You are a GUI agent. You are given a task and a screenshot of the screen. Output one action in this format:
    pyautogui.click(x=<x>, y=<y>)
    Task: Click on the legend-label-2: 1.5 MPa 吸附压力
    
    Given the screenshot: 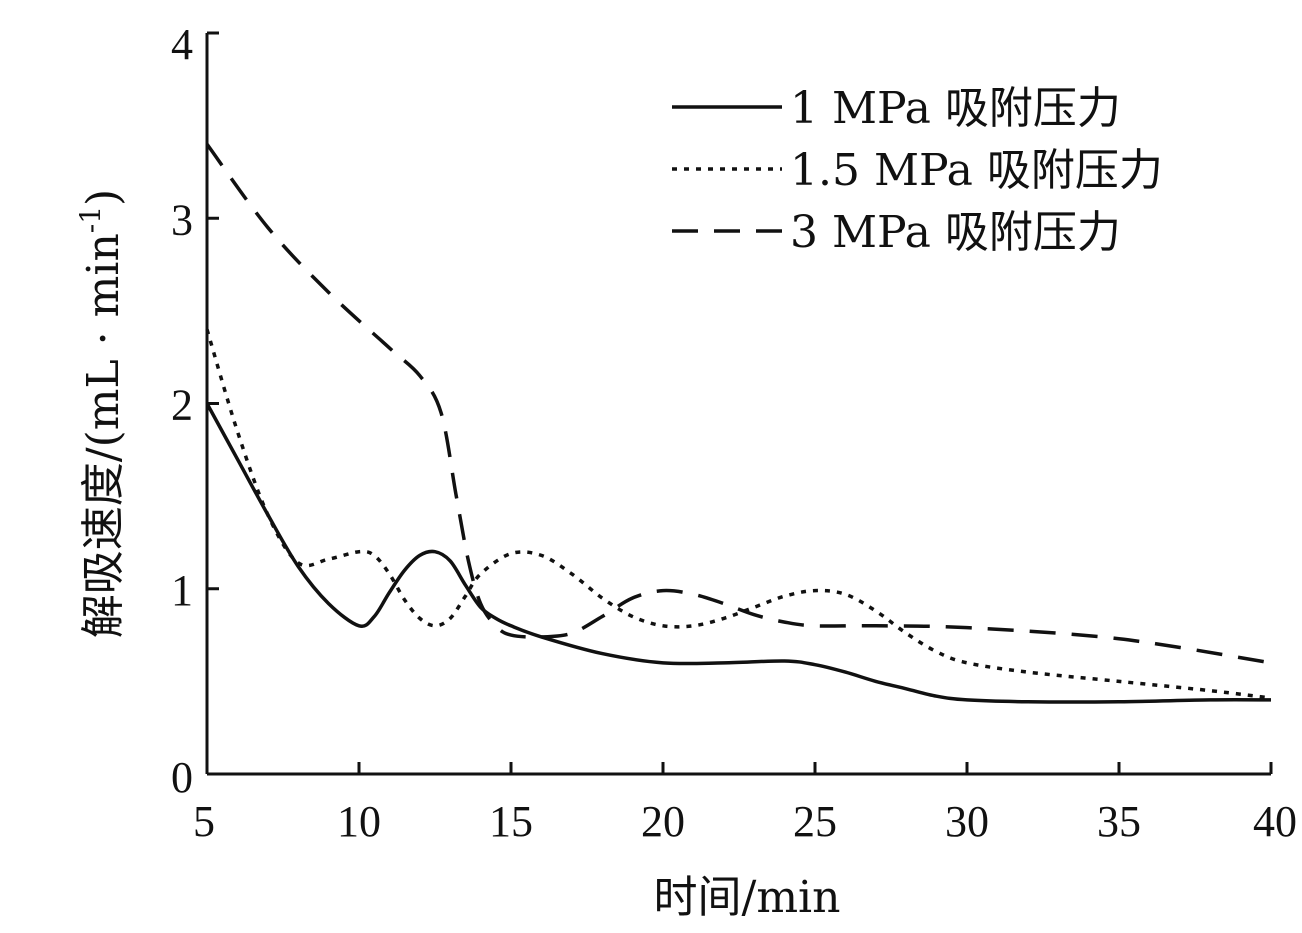 What is the action you would take?
    pyautogui.click(x=976, y=170)
    